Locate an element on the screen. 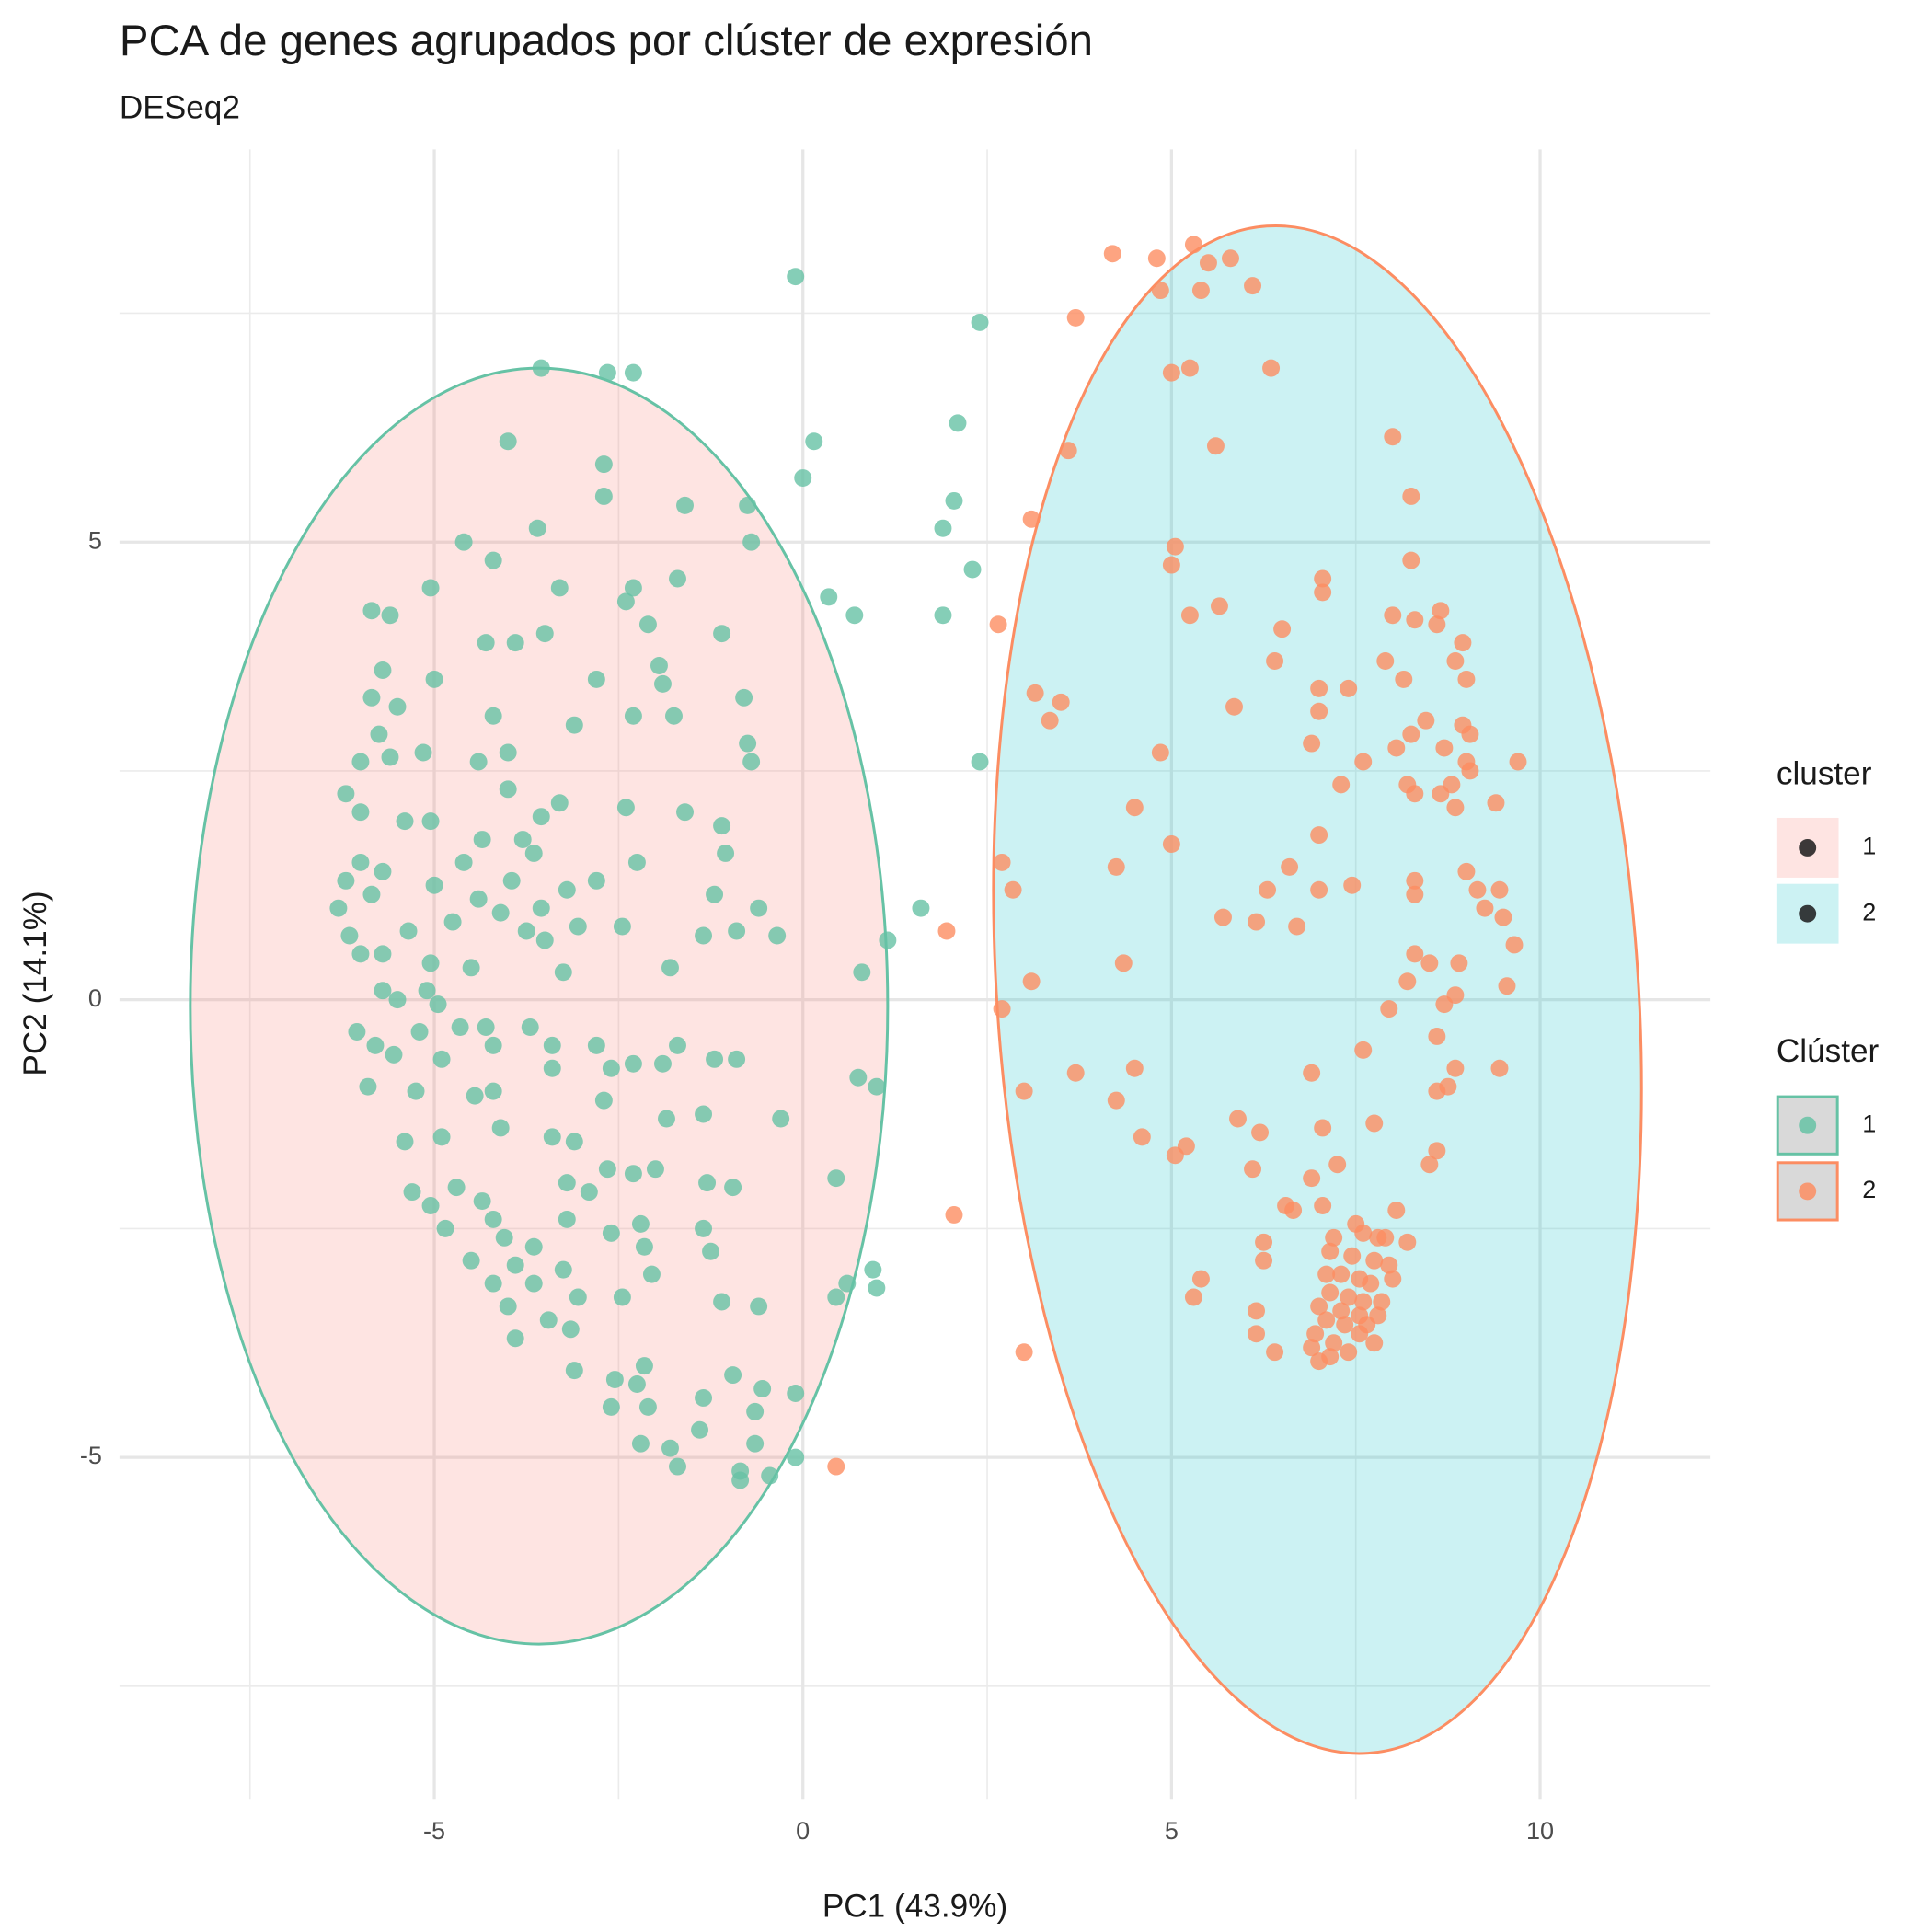  y-tick-label: -5 is located at coordinates (91, 1455).